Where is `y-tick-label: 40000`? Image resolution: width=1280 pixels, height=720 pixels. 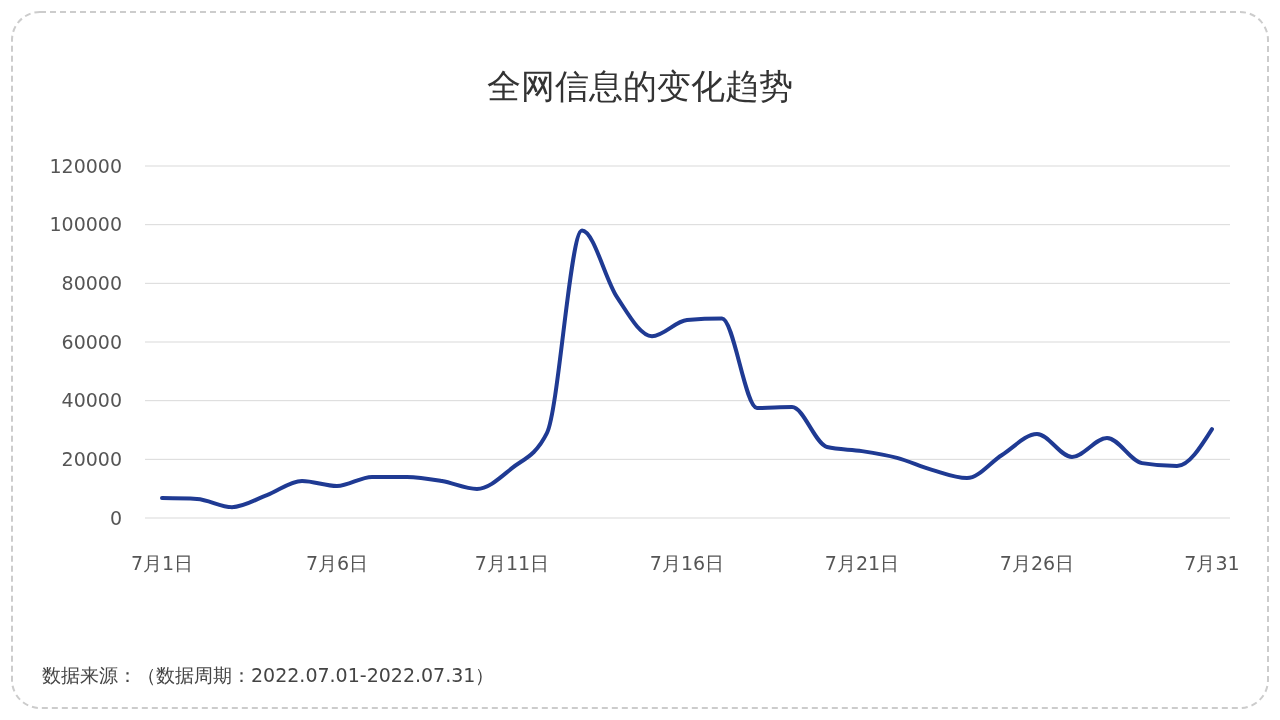
y-tick-label: 40000 is located at coordinates (91, 400).